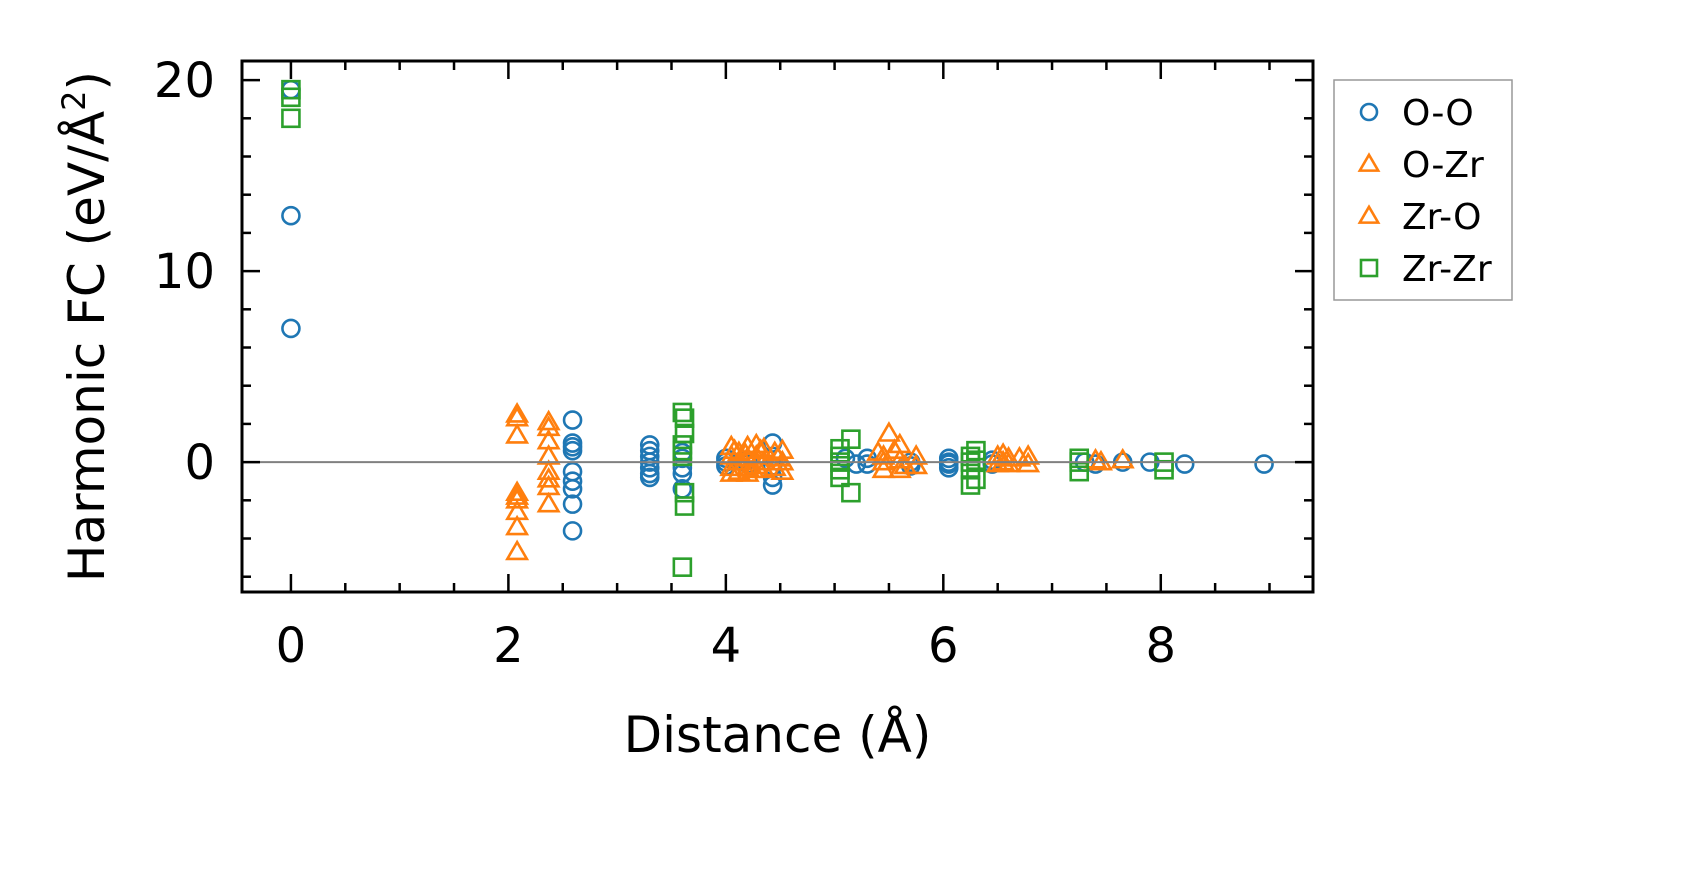 This screenshot has width=1701, height=889. Describe the element at coordinates (74, 100) in the screenshot. I see `y-axis-label-superscript: 2` at that location.